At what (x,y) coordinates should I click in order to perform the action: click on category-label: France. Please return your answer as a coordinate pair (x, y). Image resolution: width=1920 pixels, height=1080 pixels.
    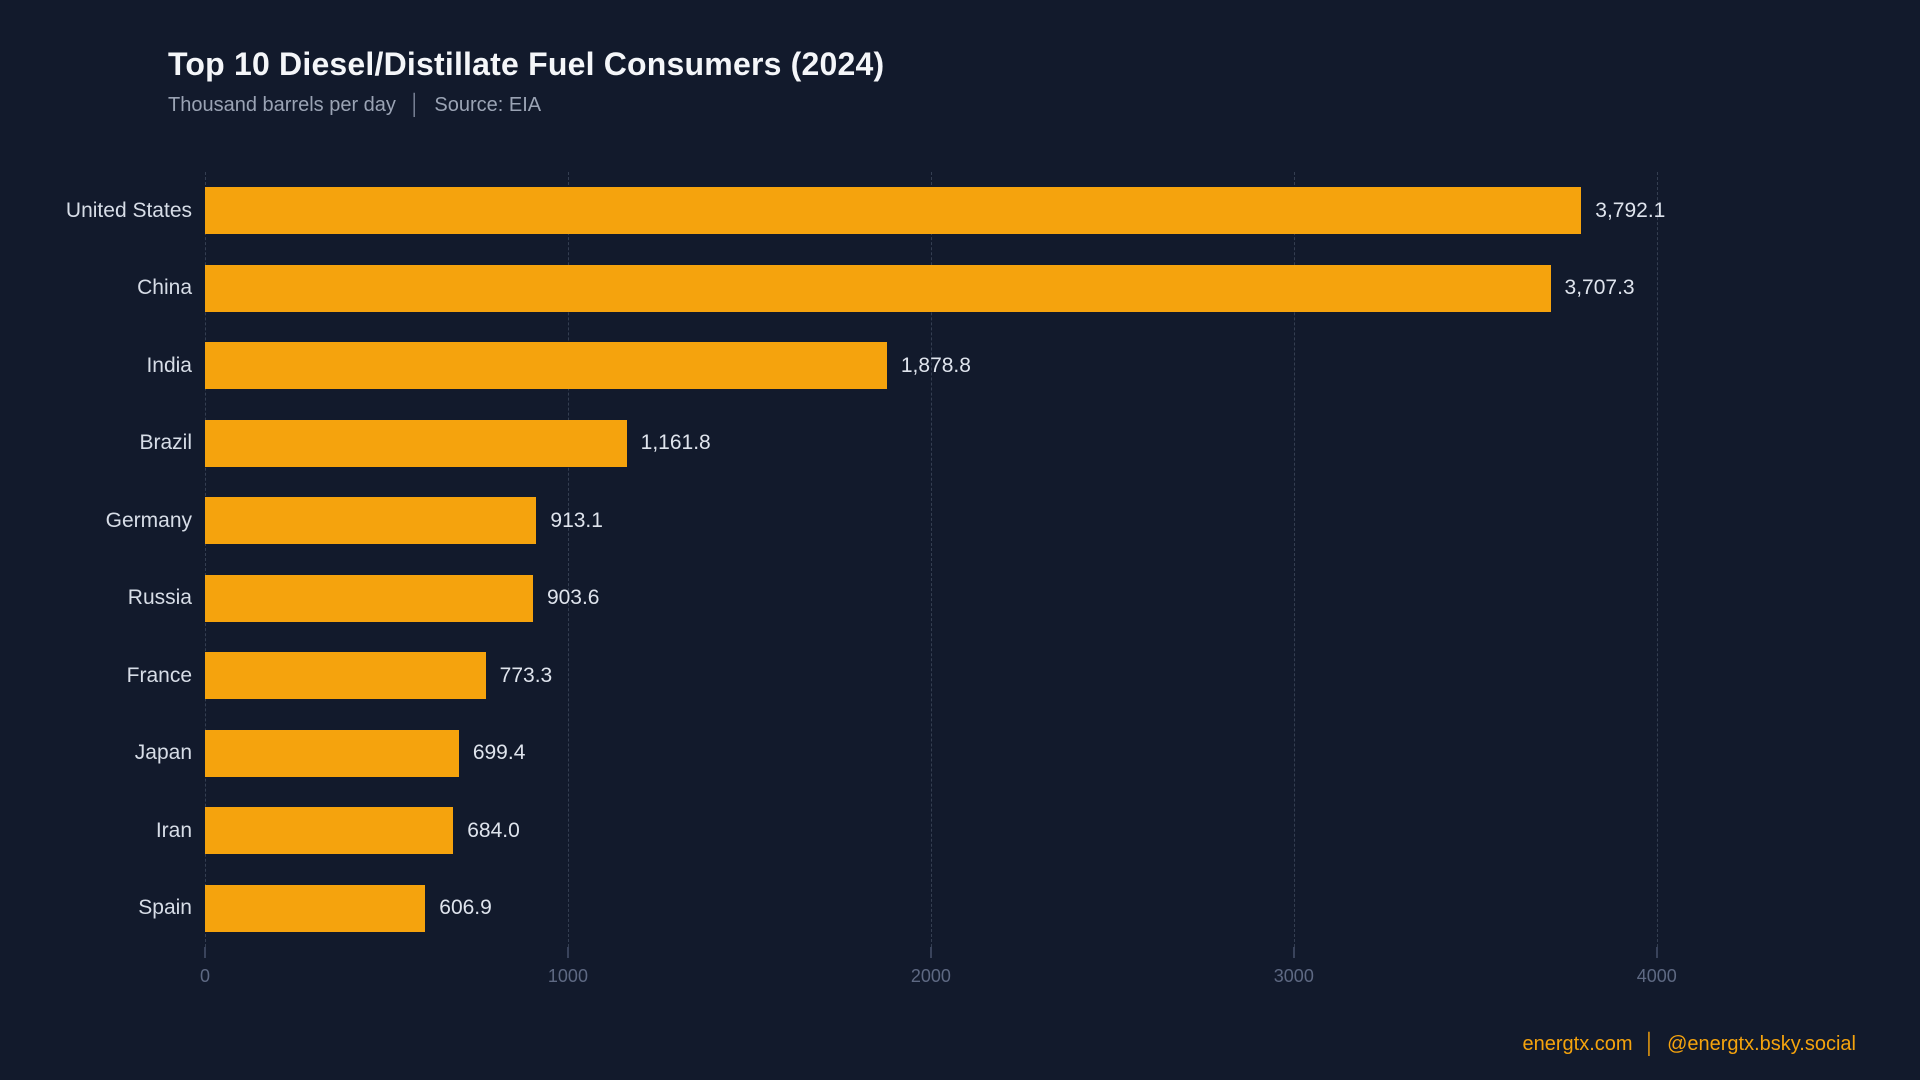
    Looking at the image, I should click on (159, 675).